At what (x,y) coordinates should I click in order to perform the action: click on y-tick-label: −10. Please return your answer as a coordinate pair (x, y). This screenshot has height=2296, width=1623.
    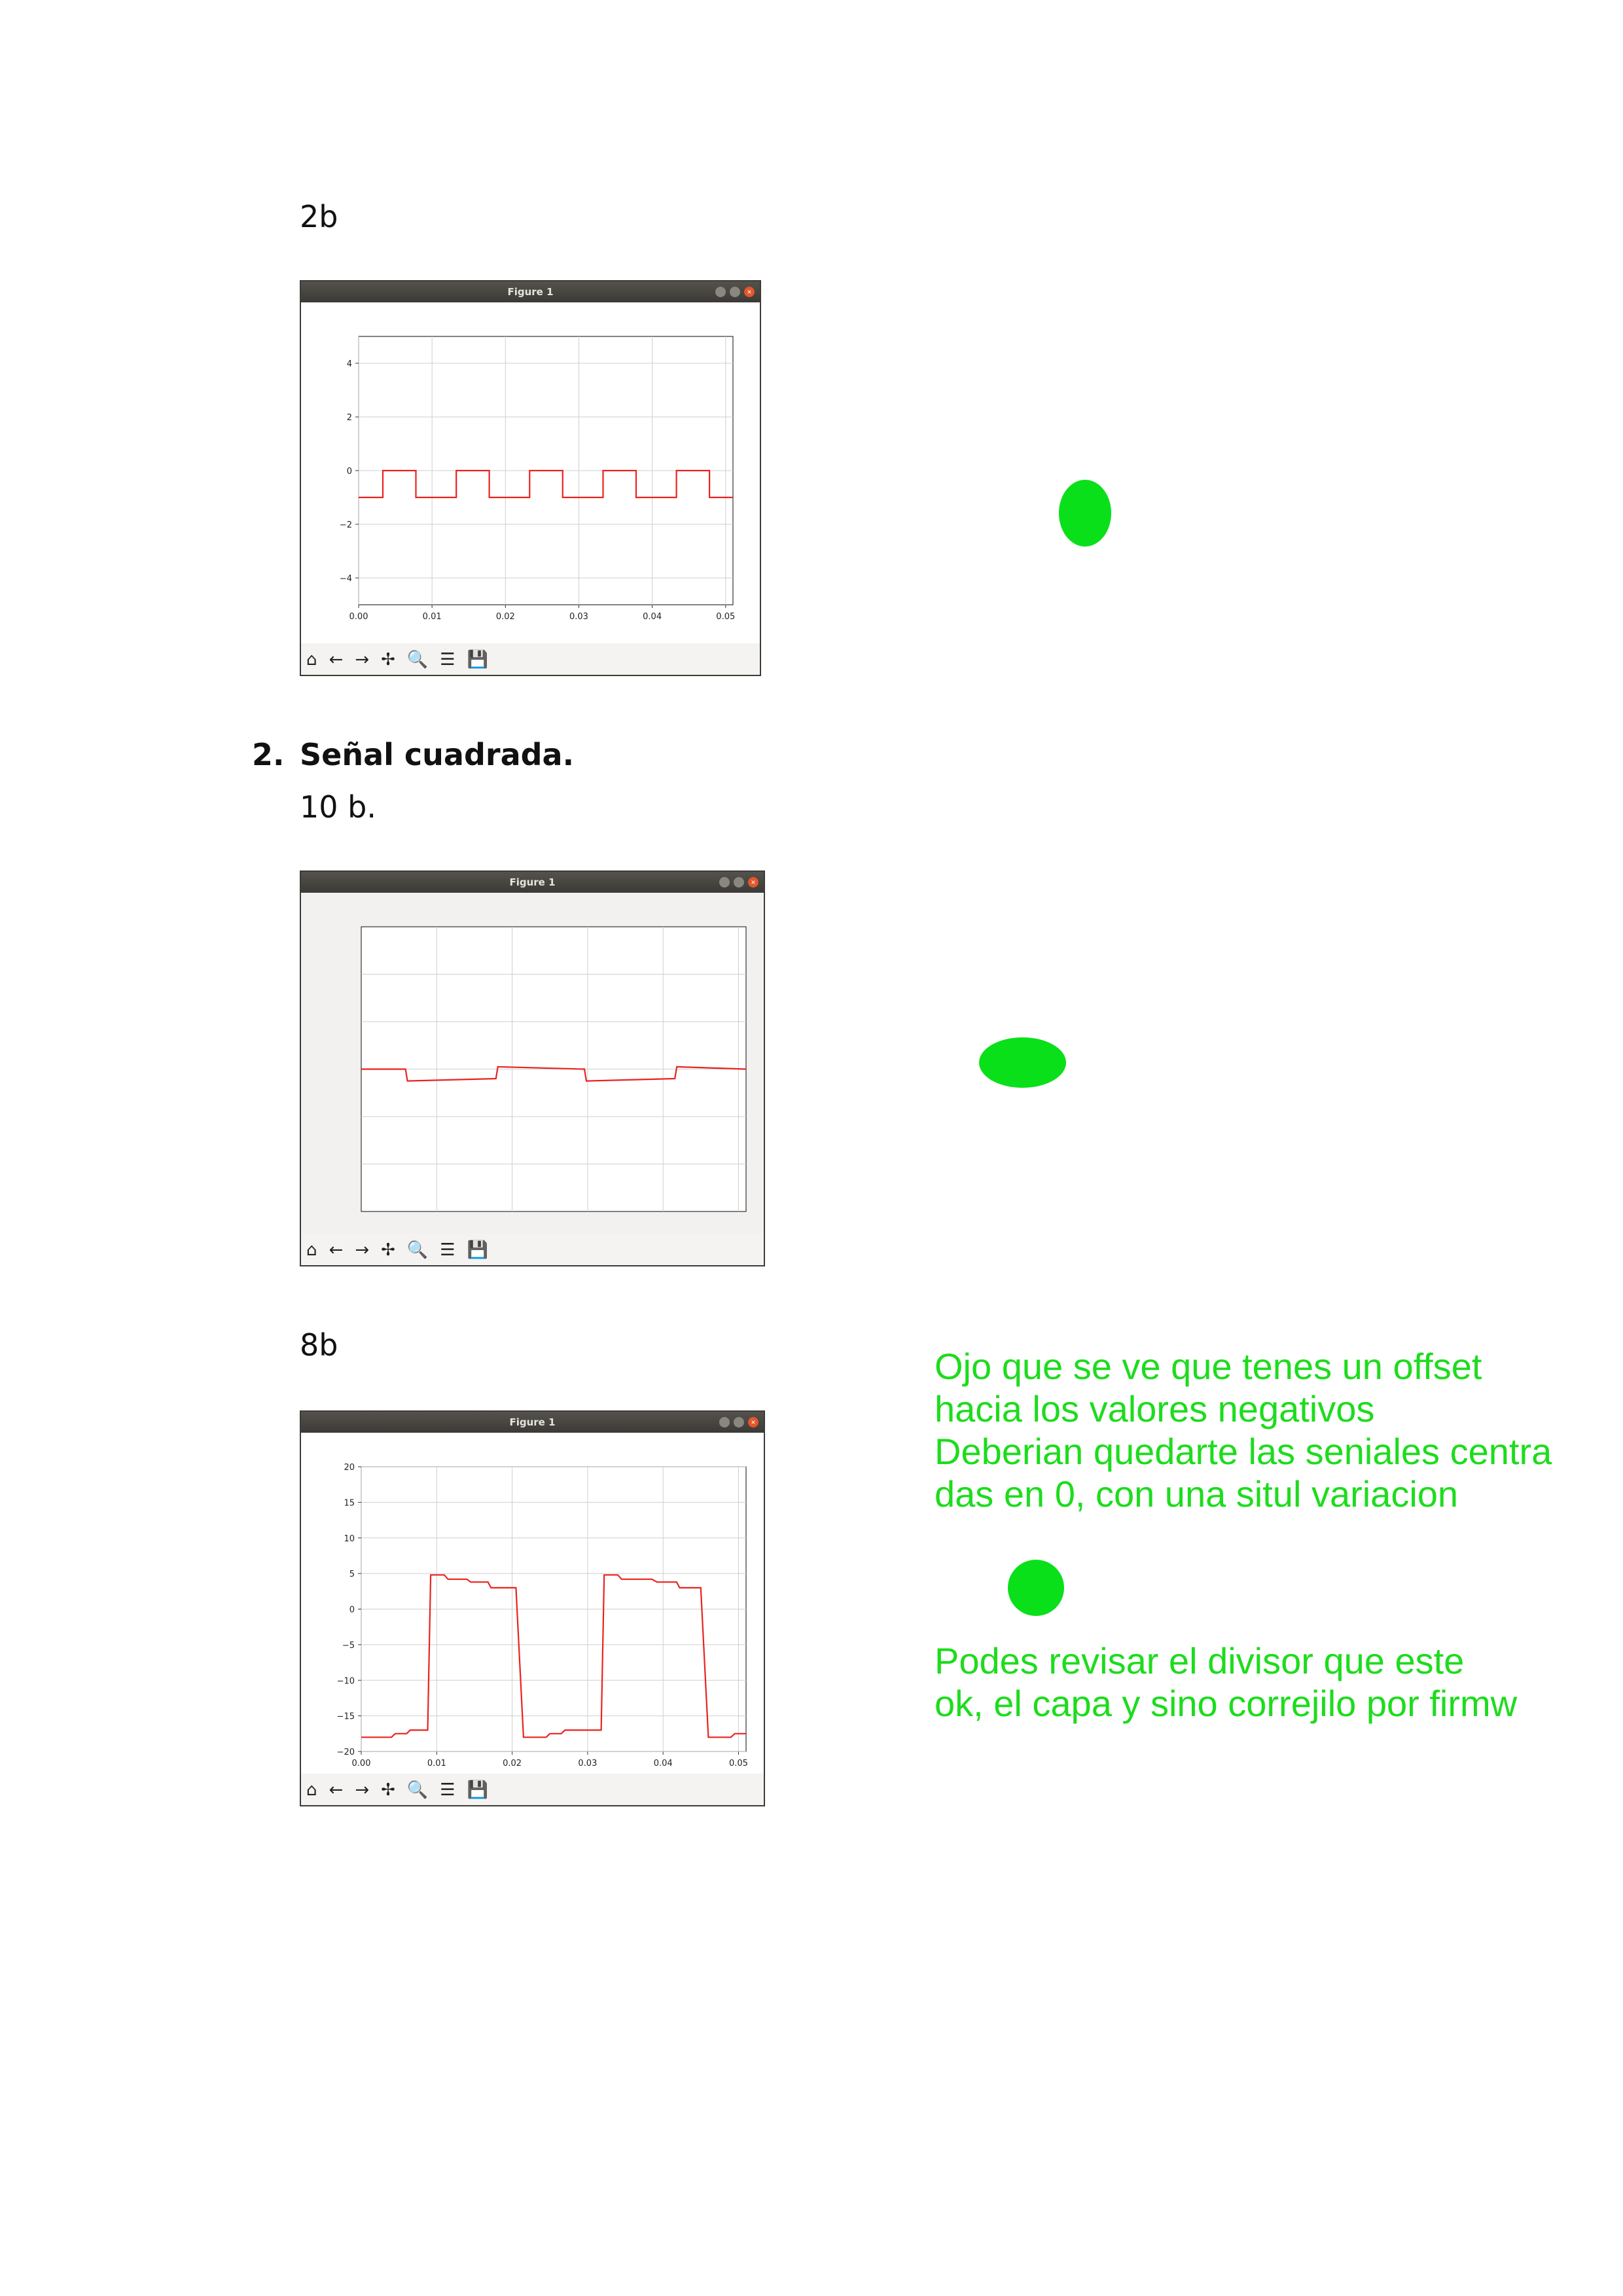
    Looking at the image, I should click on (346, 1681).